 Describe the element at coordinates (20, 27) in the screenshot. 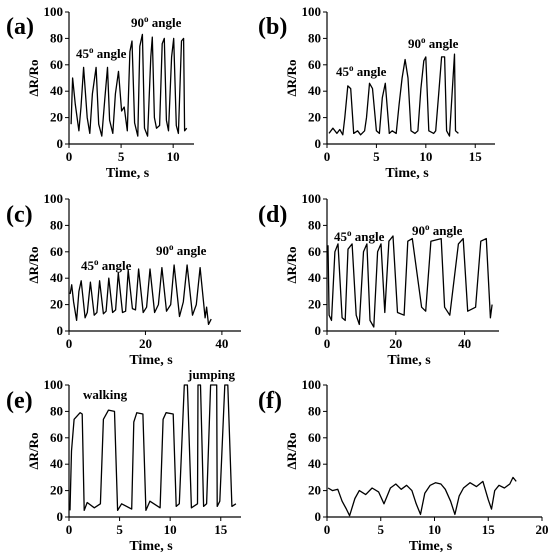

I see `panel-label: (a)` at that location.